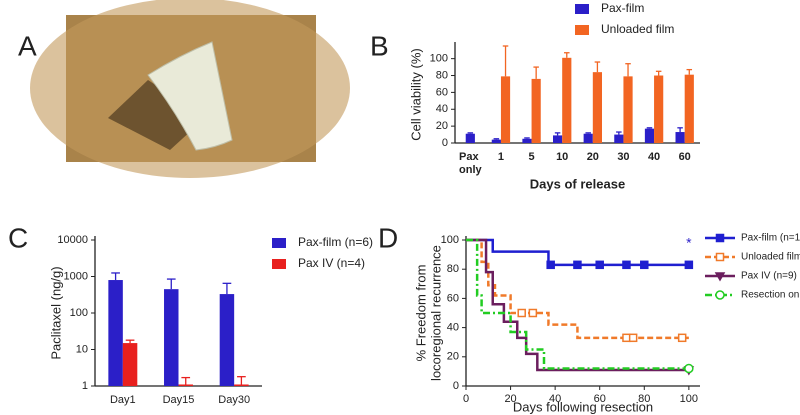  What do you see at coordinates (770, 257) in the screenshot?
I see `legend-label: Unloaded film (n=13)` at bounding box center [770, 257].